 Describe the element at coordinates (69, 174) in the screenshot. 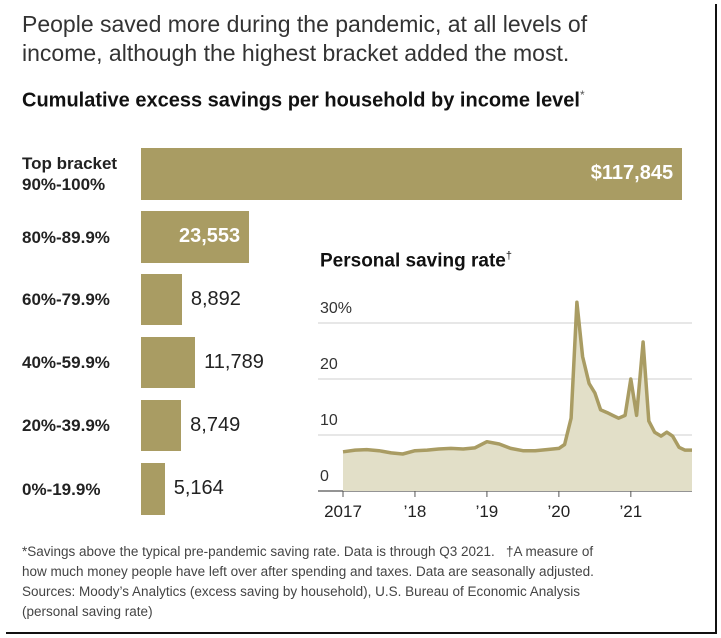

I see `bar-category-label: Top bracket 90%-100%` at that location.